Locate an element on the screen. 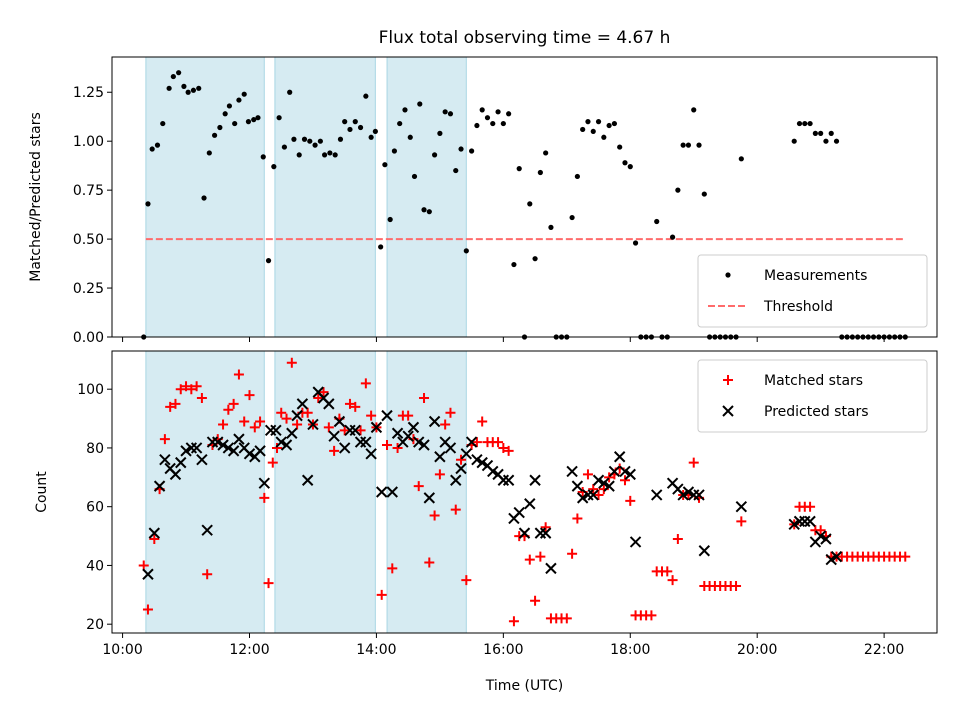 Image resolution: width=960 pixels, height=720 pixels. x-axis-label: Time (UTC) is located at coordinates (524, 686).